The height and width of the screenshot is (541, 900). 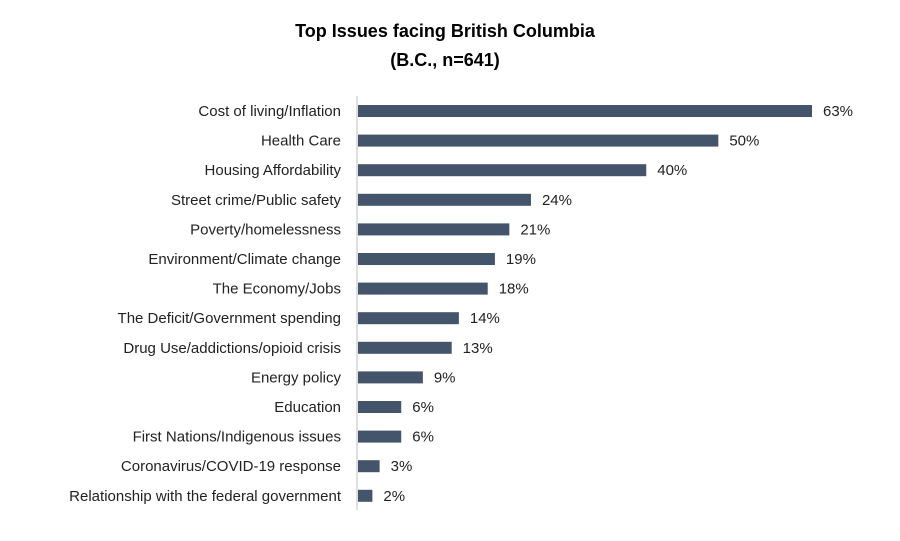 I want to click on value-label-4: 21%, so click(x=535, y=229).